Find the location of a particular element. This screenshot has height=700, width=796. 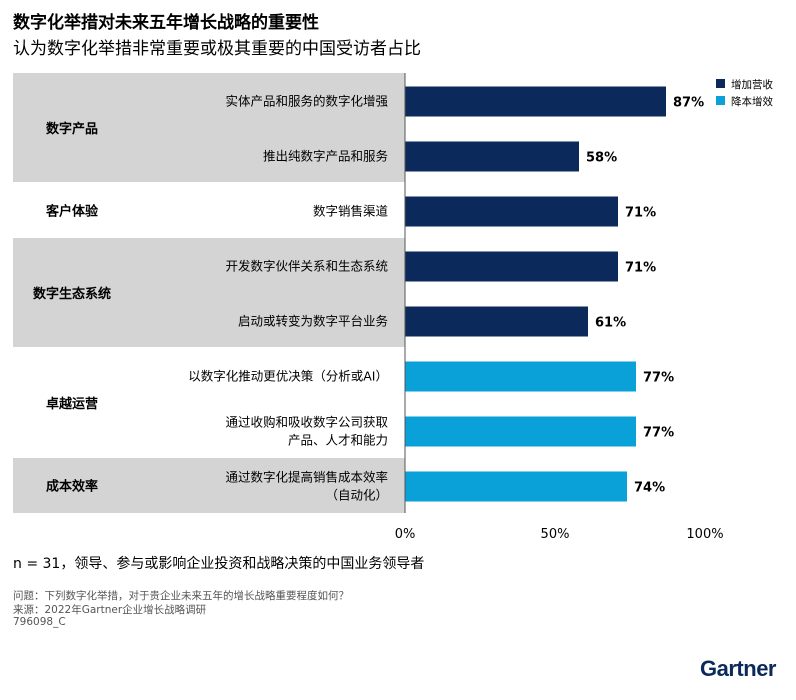

survey-question: 问题：下列数字化举措，对于贵企业未来五年的增长战略重要程度如何？ is located at coordinates (181, 596).